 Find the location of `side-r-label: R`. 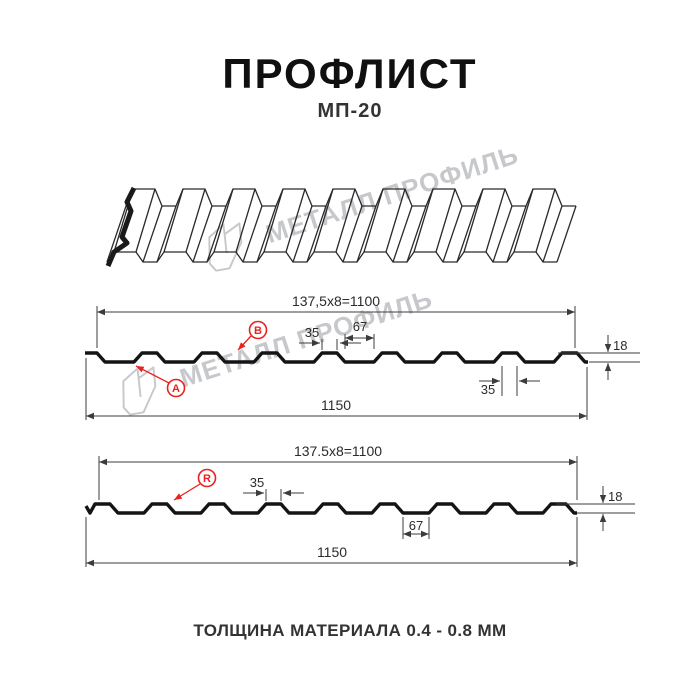

side-r-label: R is located at coordinates (207, 479).